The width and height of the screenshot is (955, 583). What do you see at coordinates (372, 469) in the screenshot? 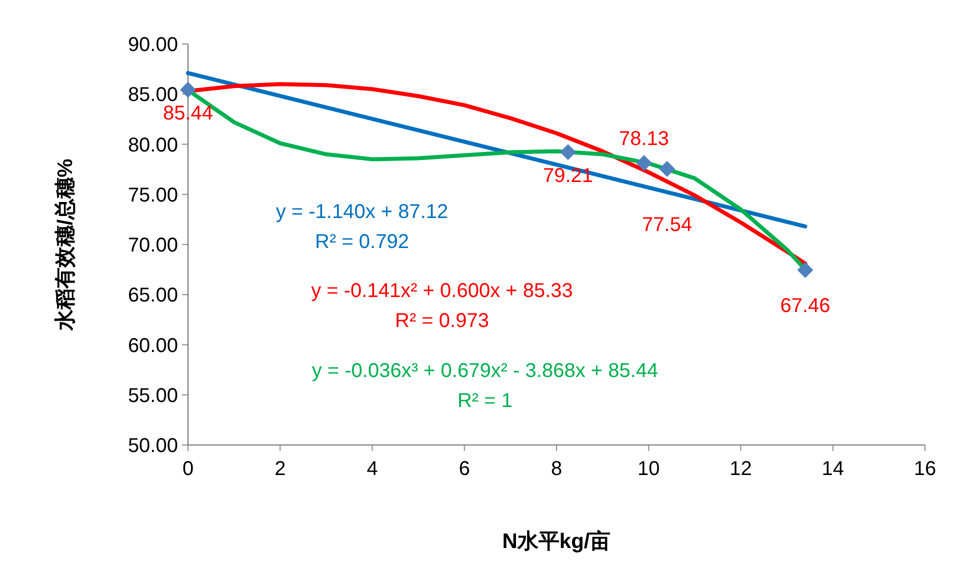
I see `x-tick-label: 4` at bounding box center [372, 469].